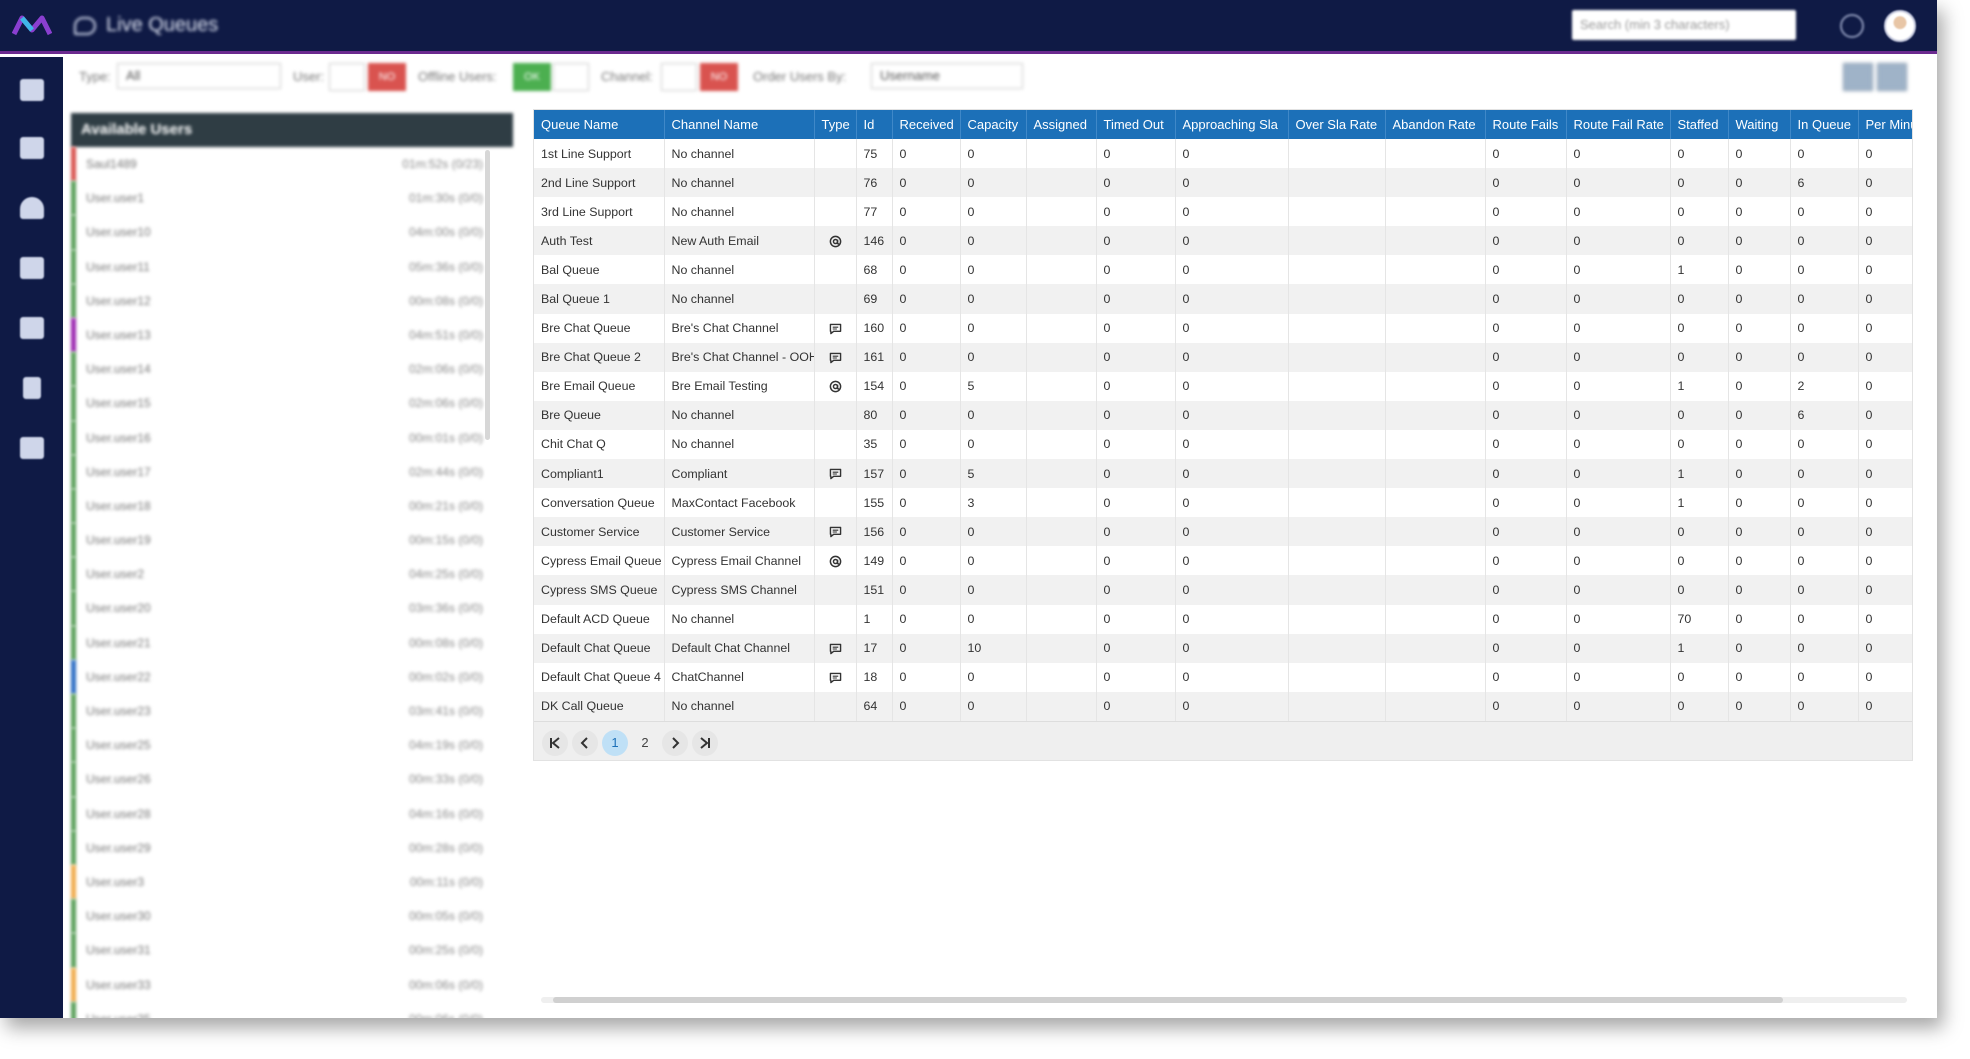 This screenshot has height=1059, width=1970. I want to click on user-list-item: User.user18 00m:21s (0/0), so click(292, 506).